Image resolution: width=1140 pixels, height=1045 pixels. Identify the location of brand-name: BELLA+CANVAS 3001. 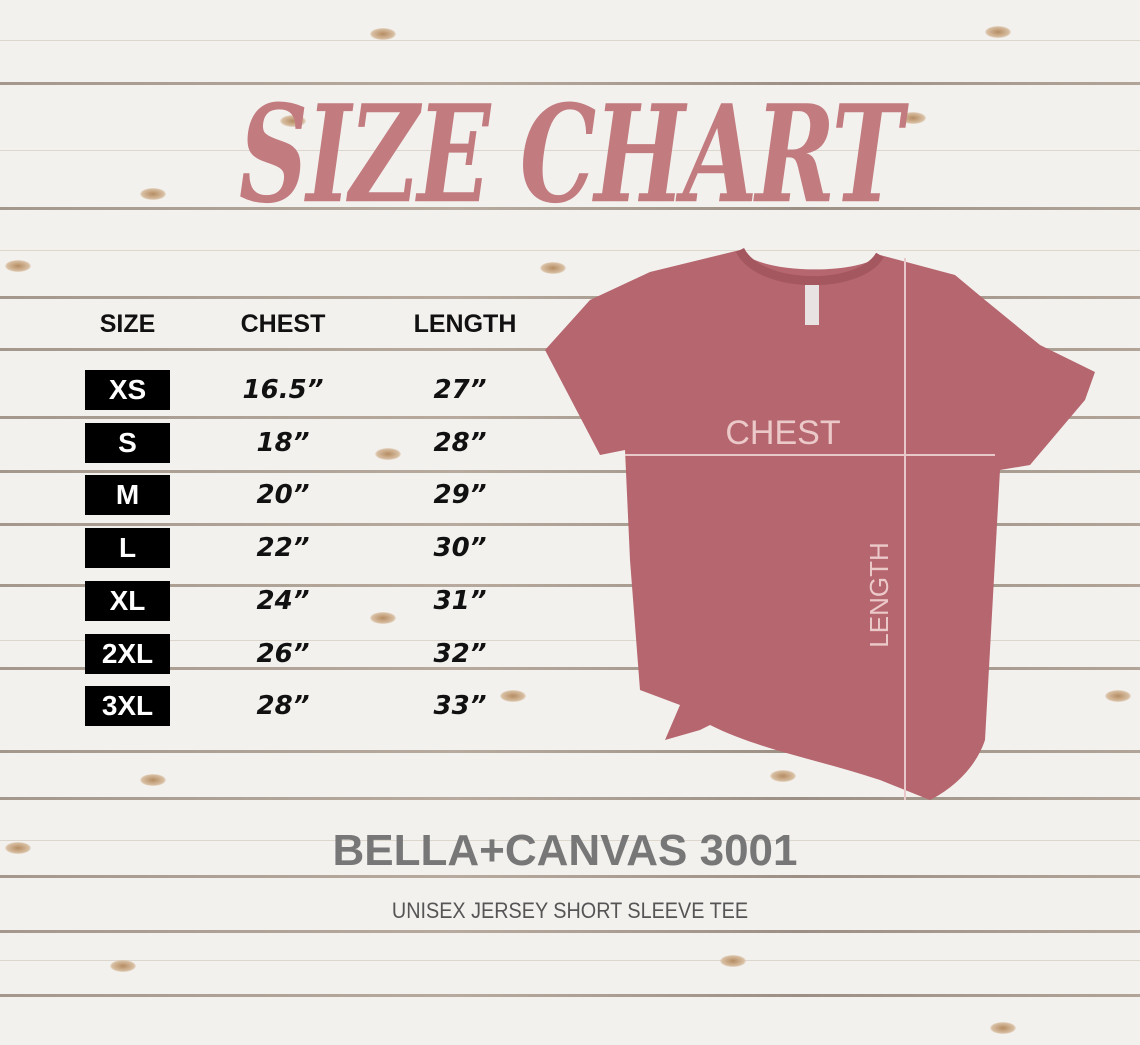
(565, 850).